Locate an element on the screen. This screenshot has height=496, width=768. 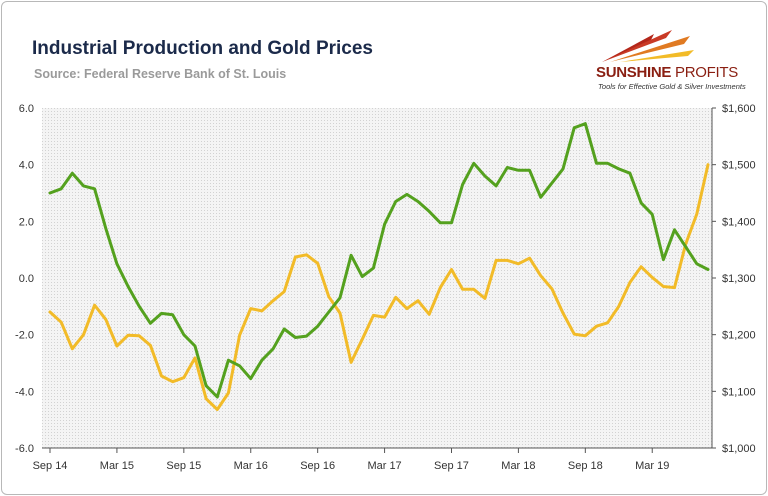
left-tick-label: 2.0 is located at coordinates (26, 222).